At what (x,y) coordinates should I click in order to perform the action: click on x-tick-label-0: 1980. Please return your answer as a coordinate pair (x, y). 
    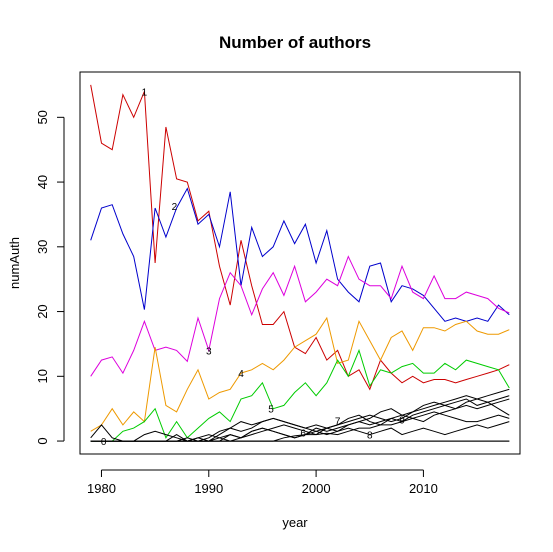
    Looking at the image, I should click on (101, 488).